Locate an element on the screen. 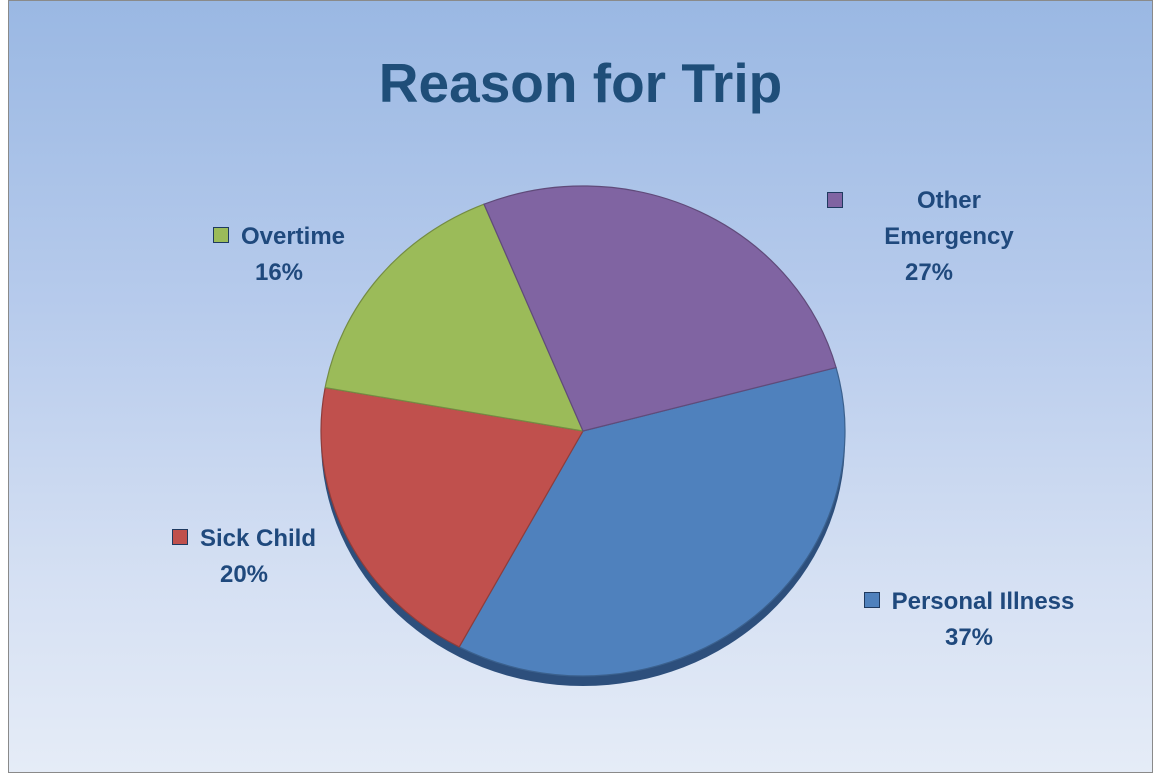 This screenshot has height=774, width=1157. slice-name-other-emergency: Other Emergency is located at coordinates (949, 218).